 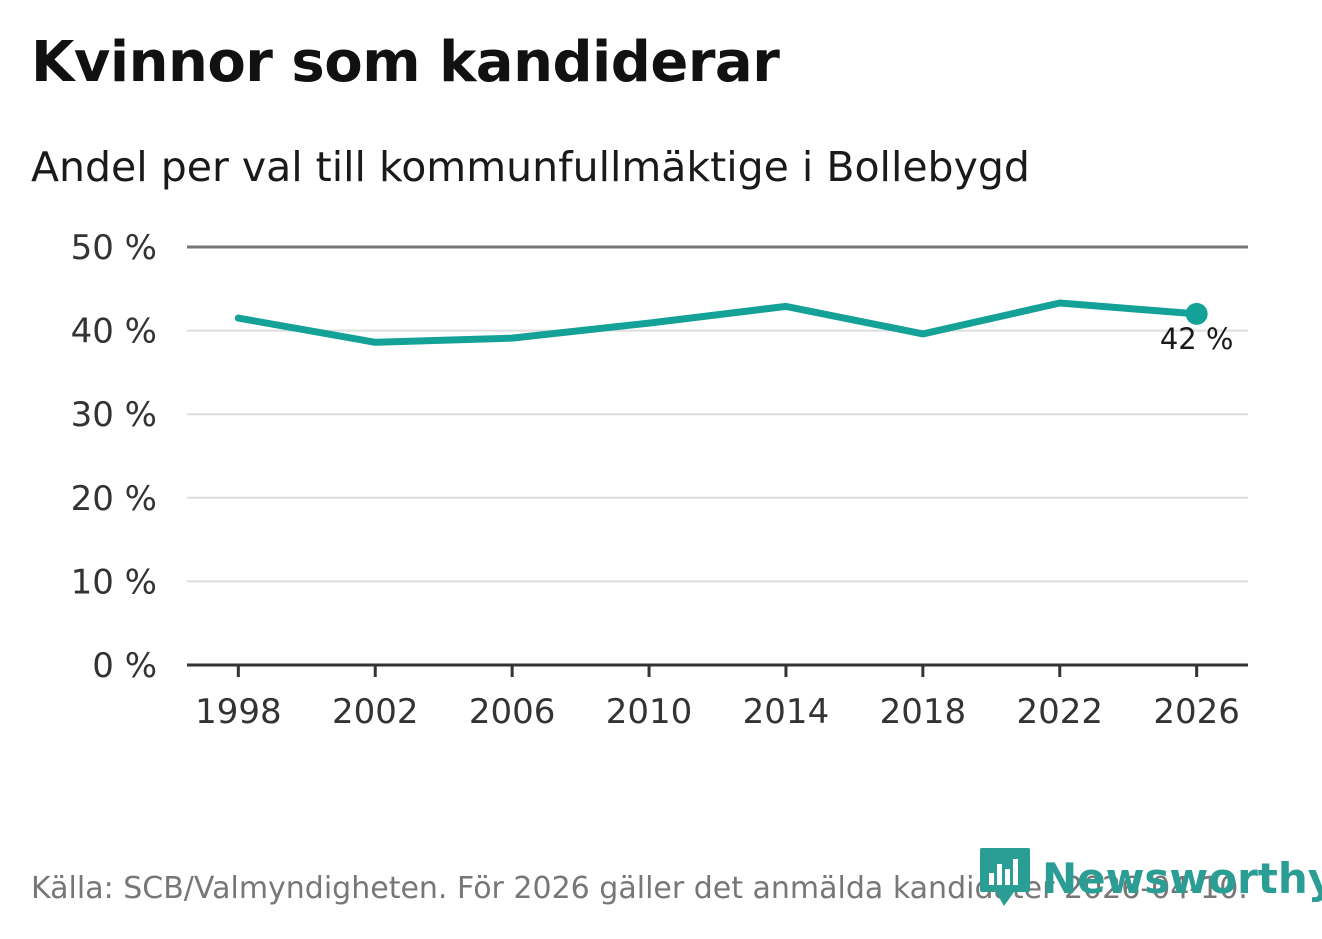 What do you see at coordinates (238, 712) in the screenshot?
I see `x-tick-label-1998: 1998` at bounding box center [238, 712].